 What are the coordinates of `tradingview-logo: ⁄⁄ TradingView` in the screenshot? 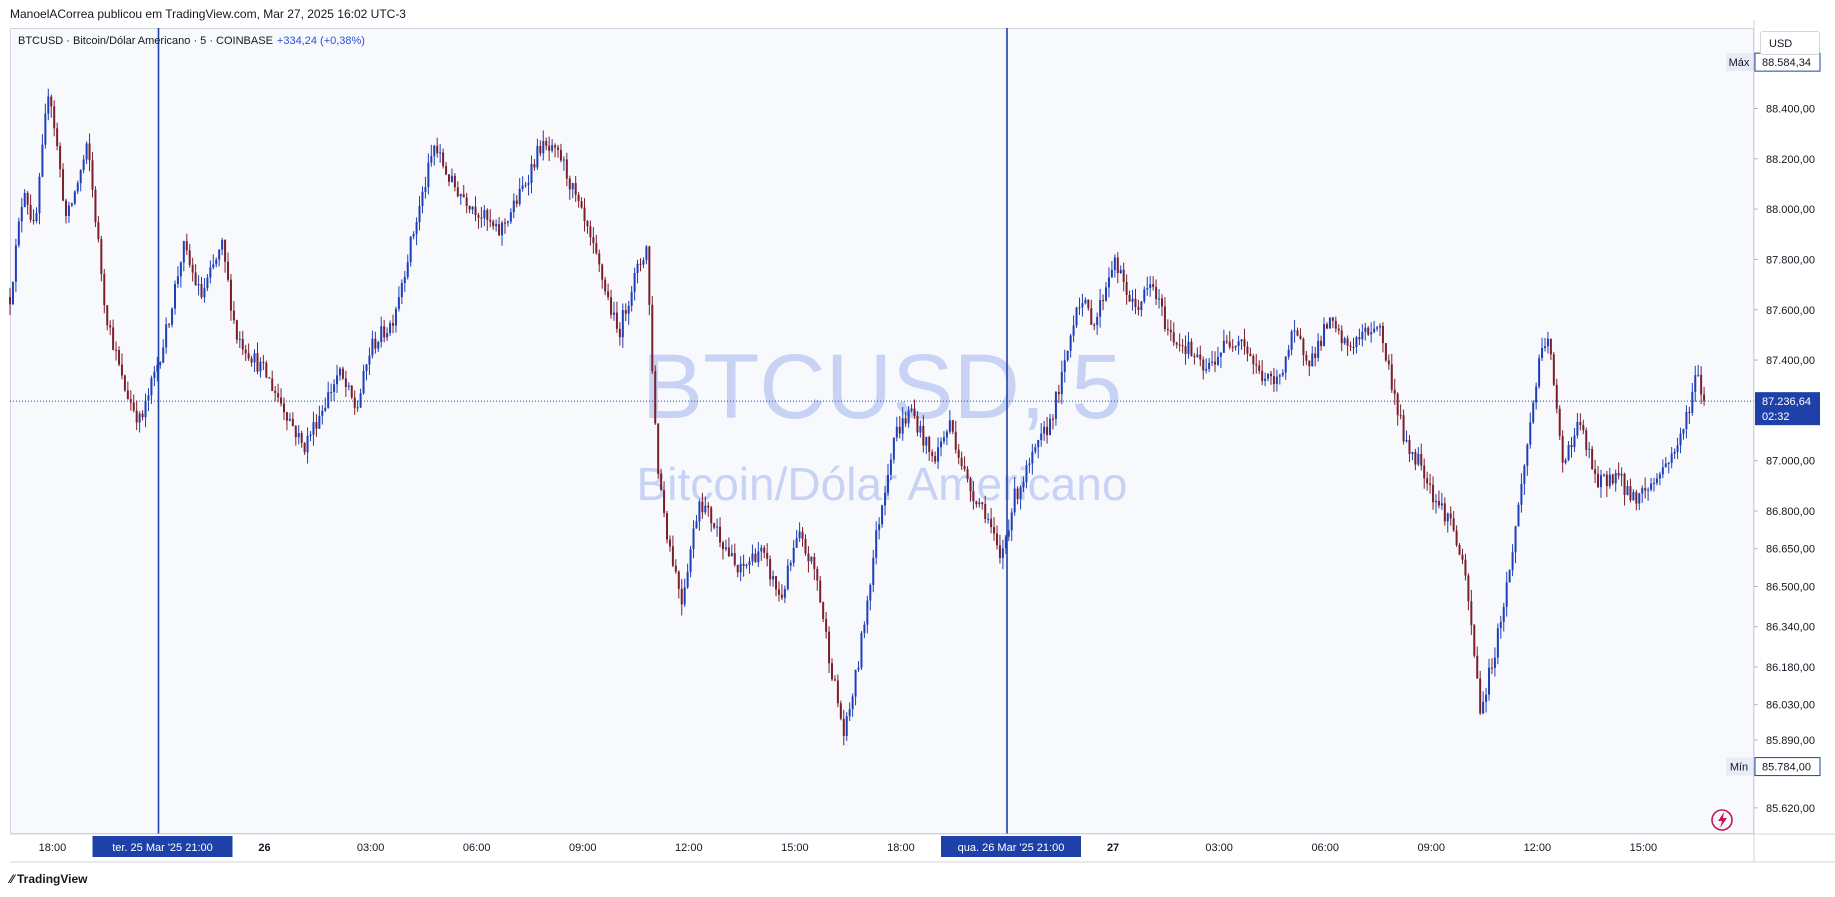 It's located at (48, 879).